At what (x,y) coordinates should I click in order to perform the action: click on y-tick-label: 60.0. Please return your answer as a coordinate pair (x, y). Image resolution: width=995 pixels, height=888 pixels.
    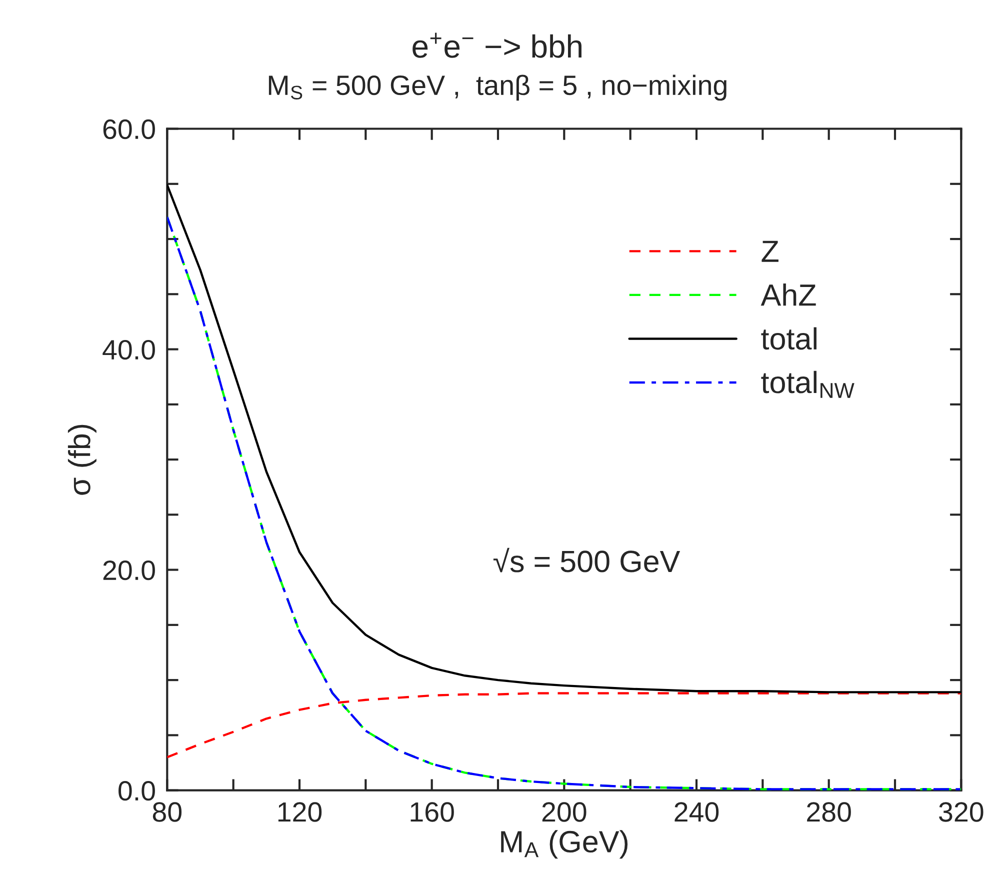
    Looking at the image, I should click on (129, 129).